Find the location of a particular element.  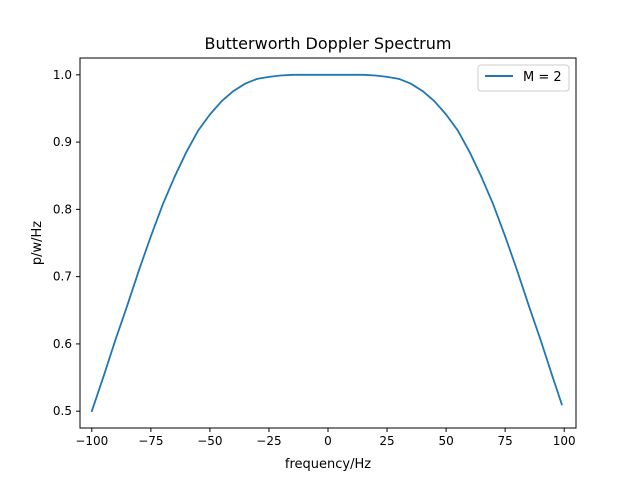

y-tick-label: 0.7 is located at coordinates (62, 277).